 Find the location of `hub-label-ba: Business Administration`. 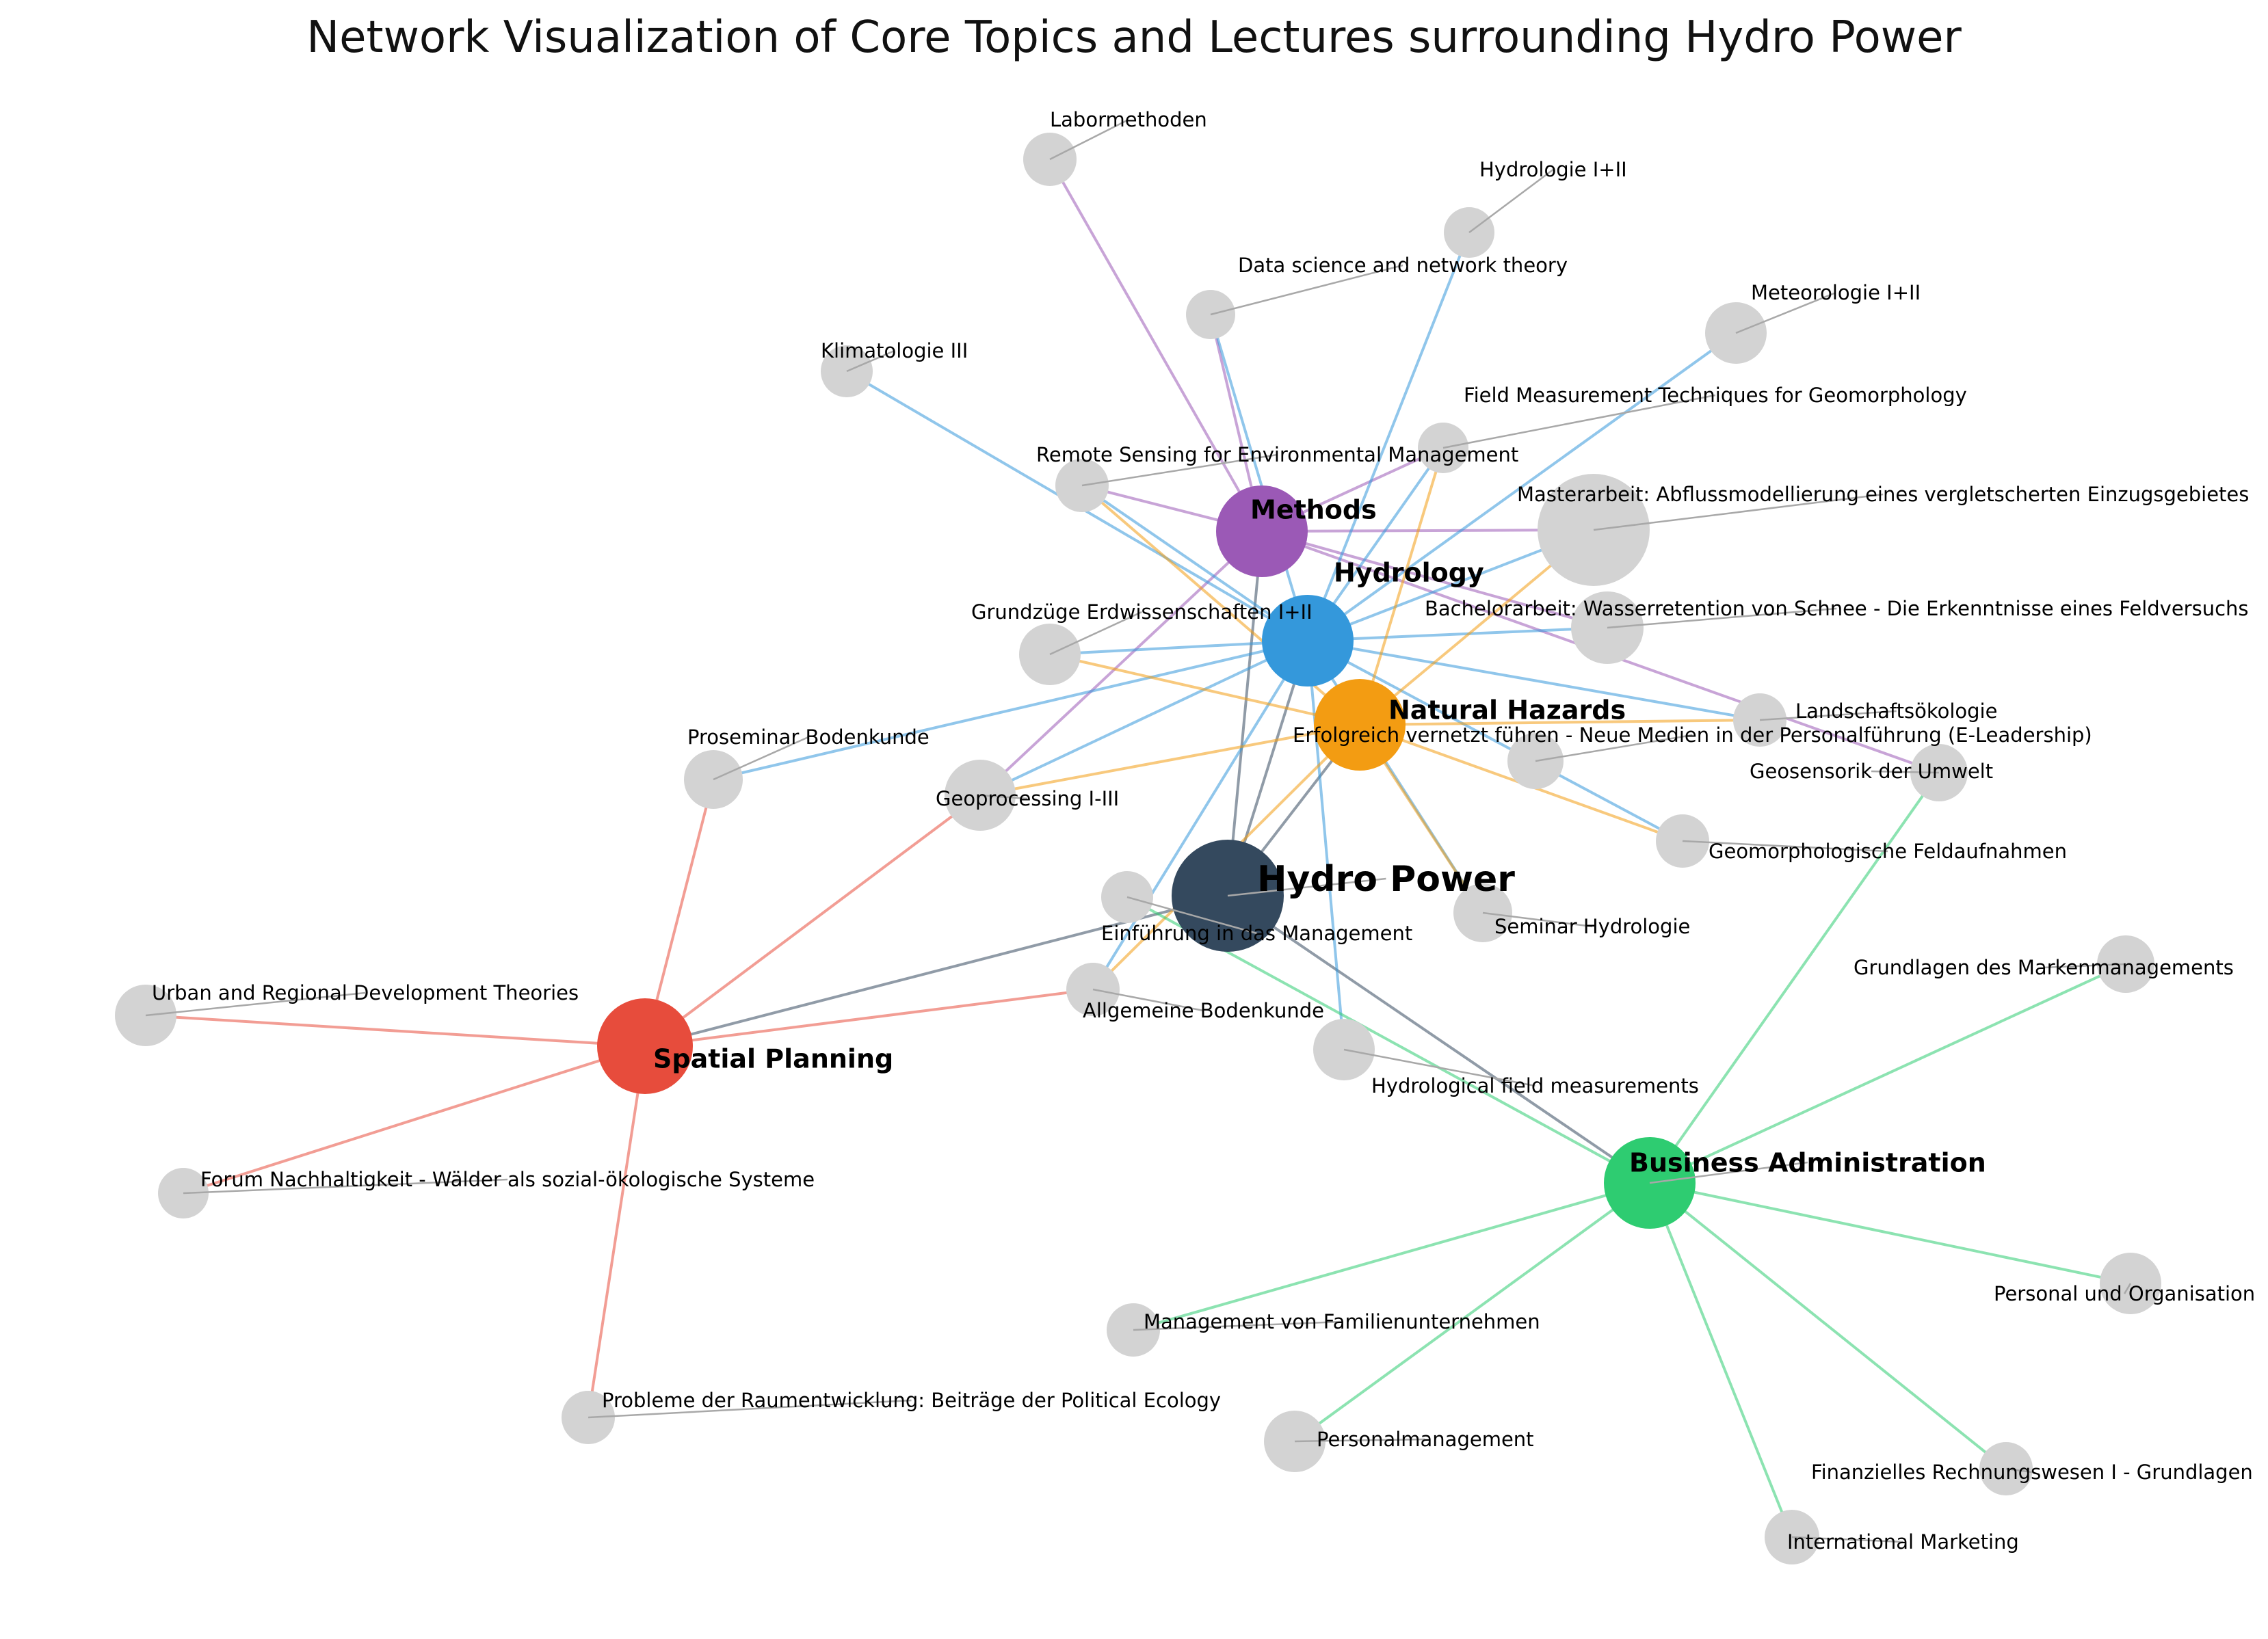

hub-label-ba: Business Administration is located at coordinates (1807, 1162).